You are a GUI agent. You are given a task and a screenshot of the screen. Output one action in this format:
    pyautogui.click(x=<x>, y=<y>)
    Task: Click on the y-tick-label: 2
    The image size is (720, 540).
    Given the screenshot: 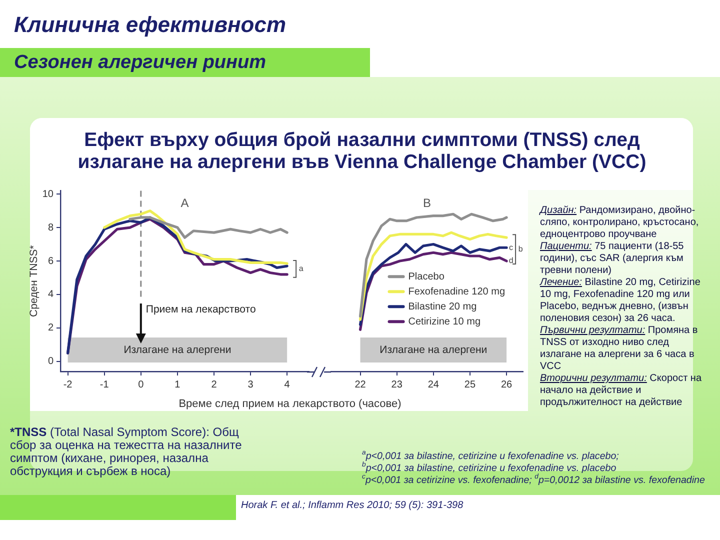 What is the action you would take?
    pyautogui.click(x=51, y=328)
    